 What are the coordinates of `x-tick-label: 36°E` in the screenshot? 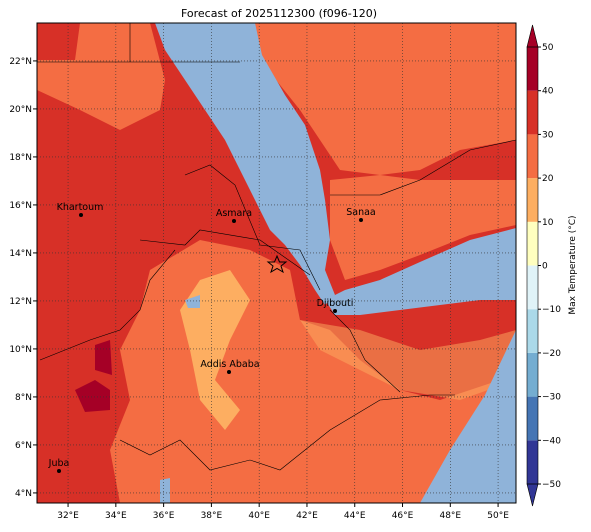 It's located at (164, 516).